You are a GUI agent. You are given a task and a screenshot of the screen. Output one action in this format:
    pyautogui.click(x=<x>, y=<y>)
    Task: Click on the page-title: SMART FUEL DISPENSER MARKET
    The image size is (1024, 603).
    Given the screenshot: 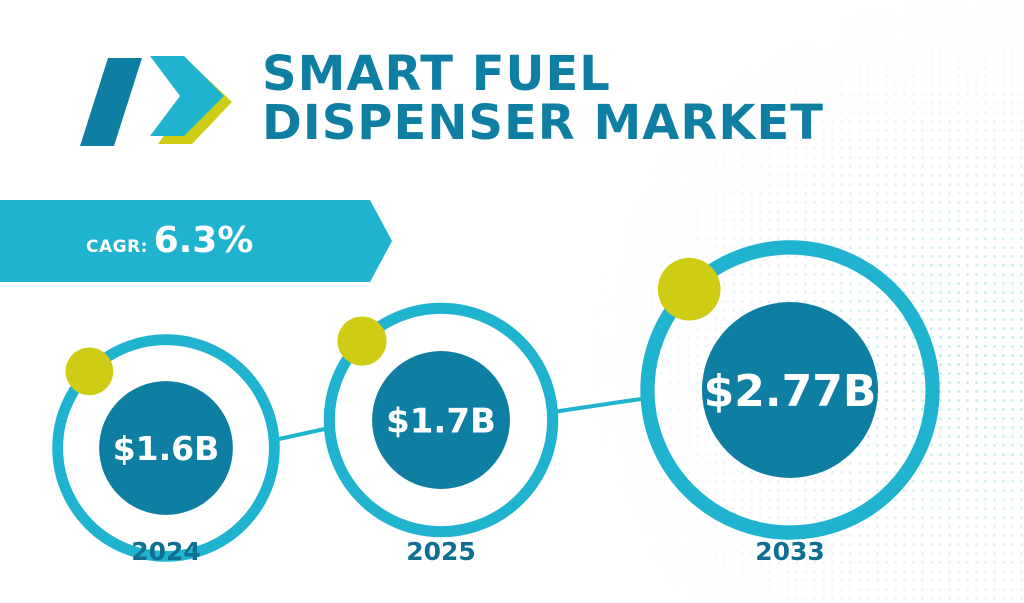 What is the action you would take?
    pyautogui.click(x=543, y=99)
    